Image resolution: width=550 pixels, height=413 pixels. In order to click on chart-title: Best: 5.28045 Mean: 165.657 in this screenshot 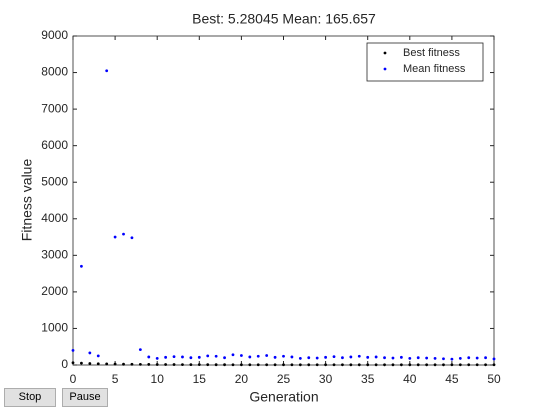, I will do `click(284, 19)`.